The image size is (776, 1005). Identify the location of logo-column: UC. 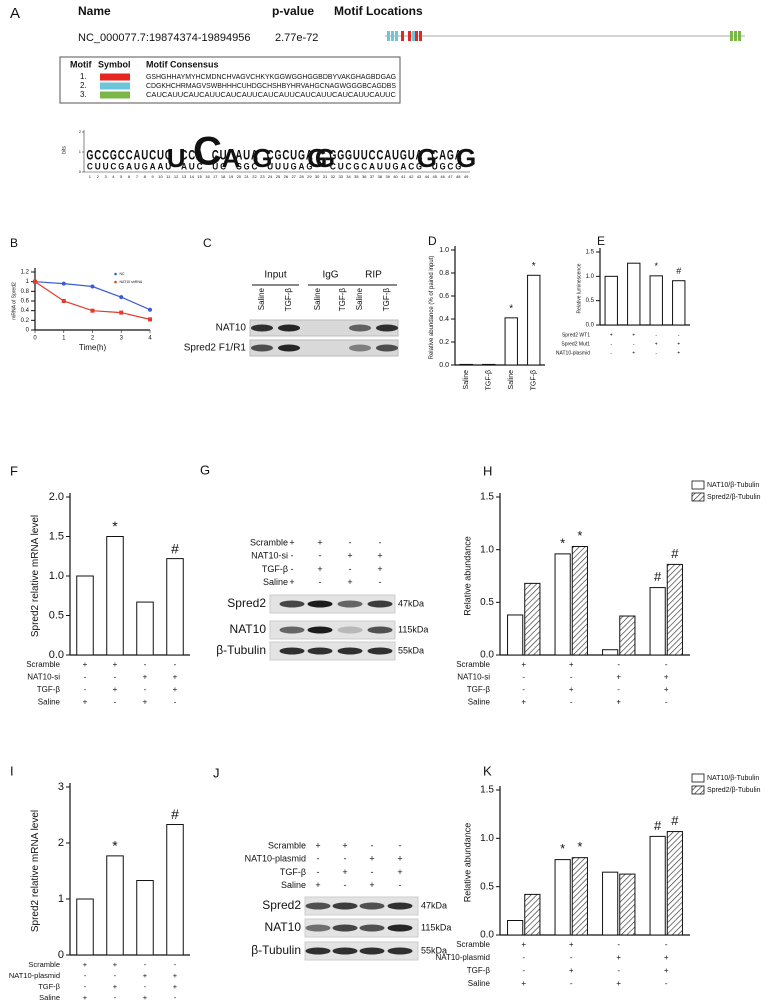
(411, 159).